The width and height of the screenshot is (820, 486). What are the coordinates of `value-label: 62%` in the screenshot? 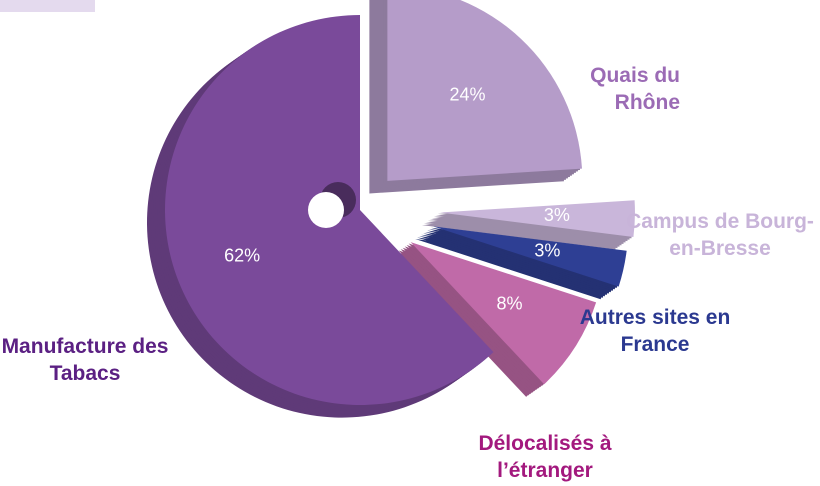 It's located at (242, 255).